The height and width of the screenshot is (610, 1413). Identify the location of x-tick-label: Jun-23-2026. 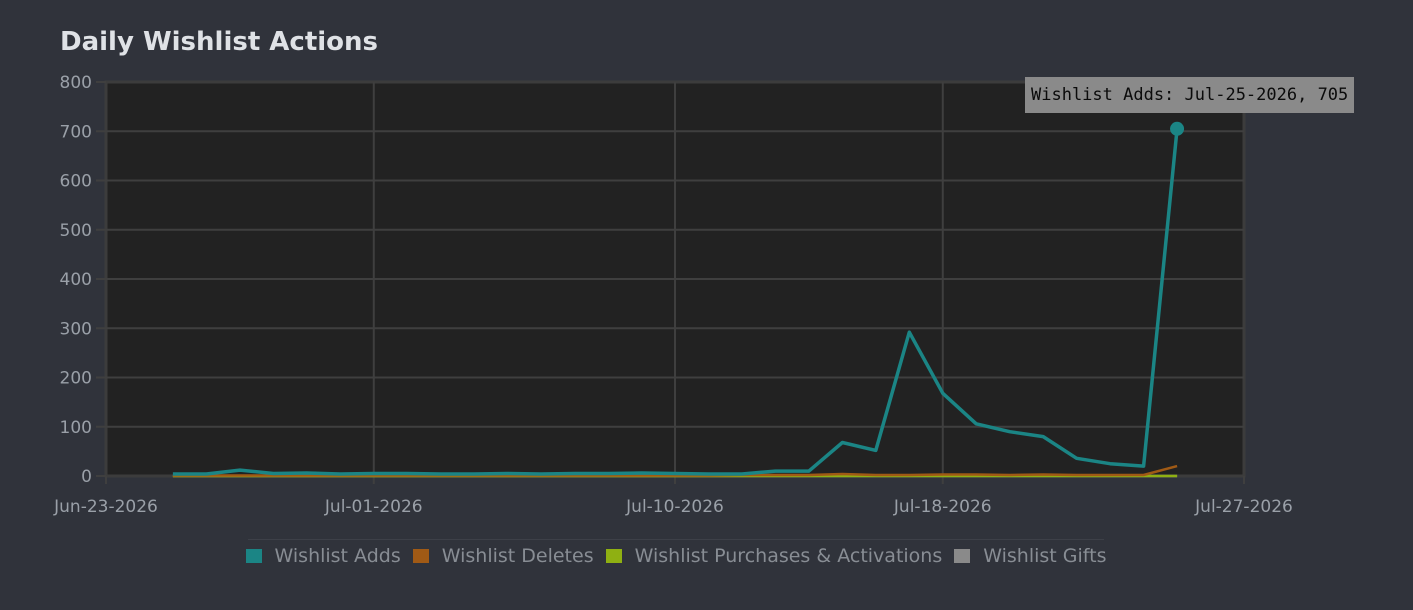
(105, 507).